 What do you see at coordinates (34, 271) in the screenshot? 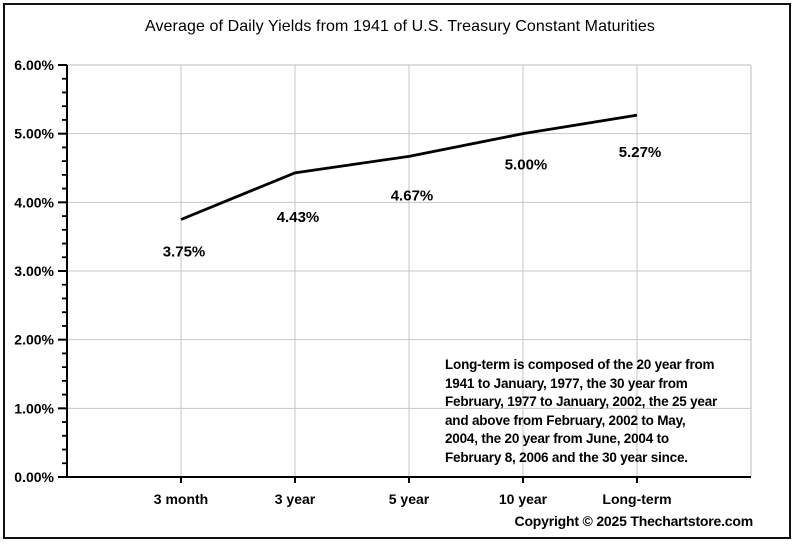
I see `y-tick-label: 3.00%` at bounding box center [34, 271].